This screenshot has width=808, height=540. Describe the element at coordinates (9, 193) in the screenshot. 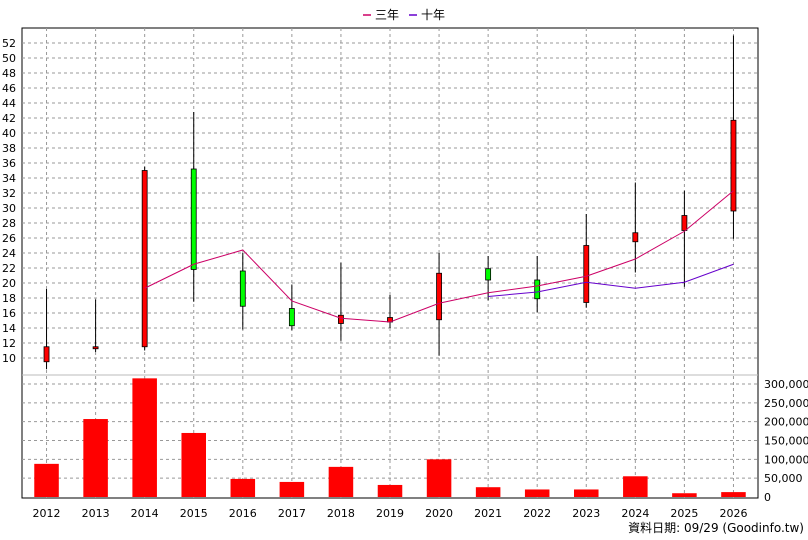

I see `price-tick-label: 32` at that location.